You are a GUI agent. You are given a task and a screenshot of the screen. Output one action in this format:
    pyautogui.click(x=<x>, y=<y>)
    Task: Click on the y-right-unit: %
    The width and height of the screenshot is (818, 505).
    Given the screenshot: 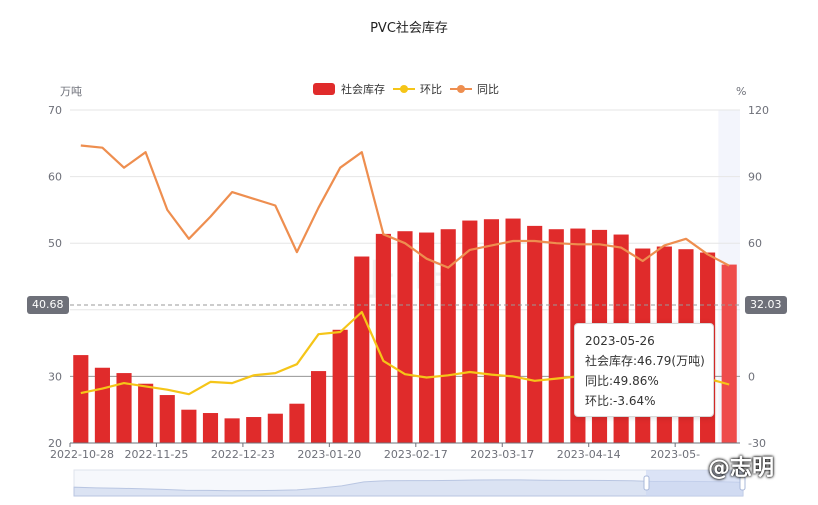 What is the action you would take?
    pyautogui.click(x=741, y=91)
    